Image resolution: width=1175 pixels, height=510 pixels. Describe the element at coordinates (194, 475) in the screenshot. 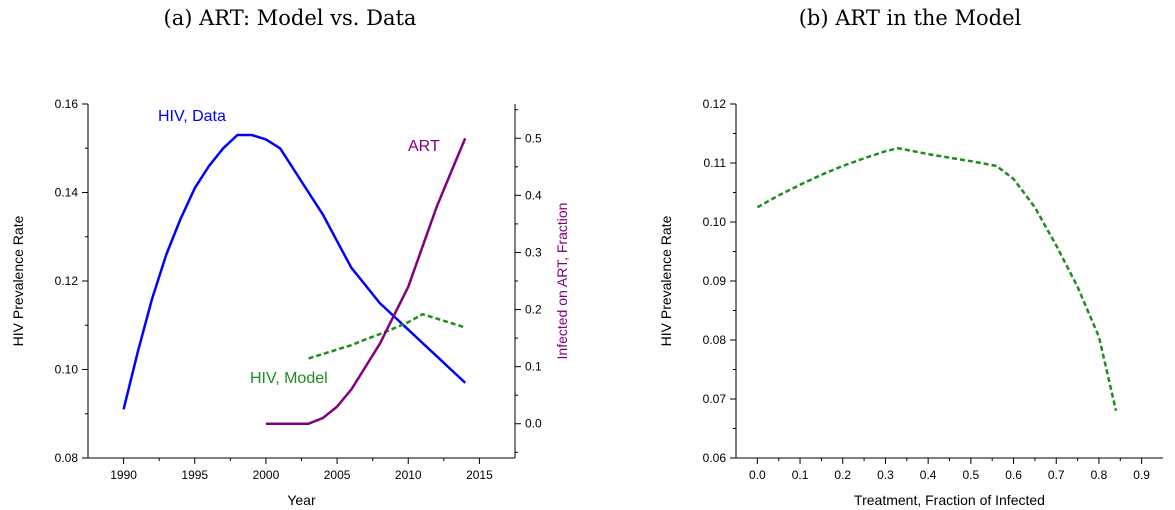

I see `chart0-x-tick-label: 1995` at that location.